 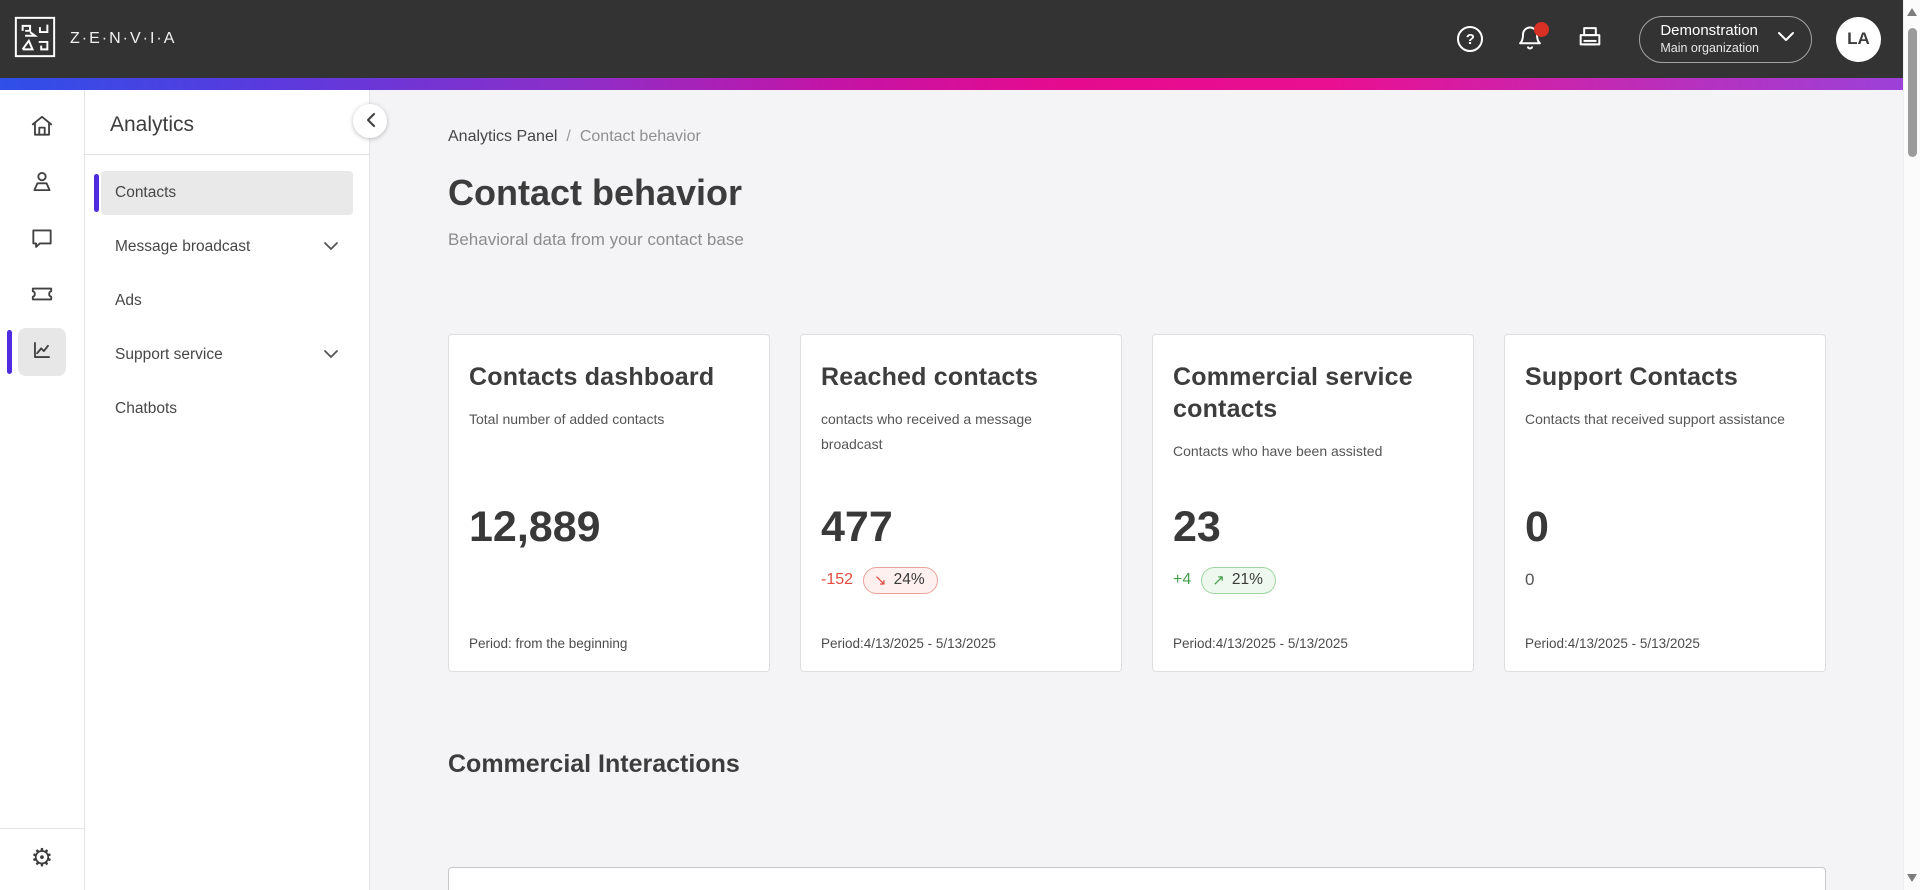 I want to click on sidebar-item-label: Message broadcast, so click(x=183, y=246).